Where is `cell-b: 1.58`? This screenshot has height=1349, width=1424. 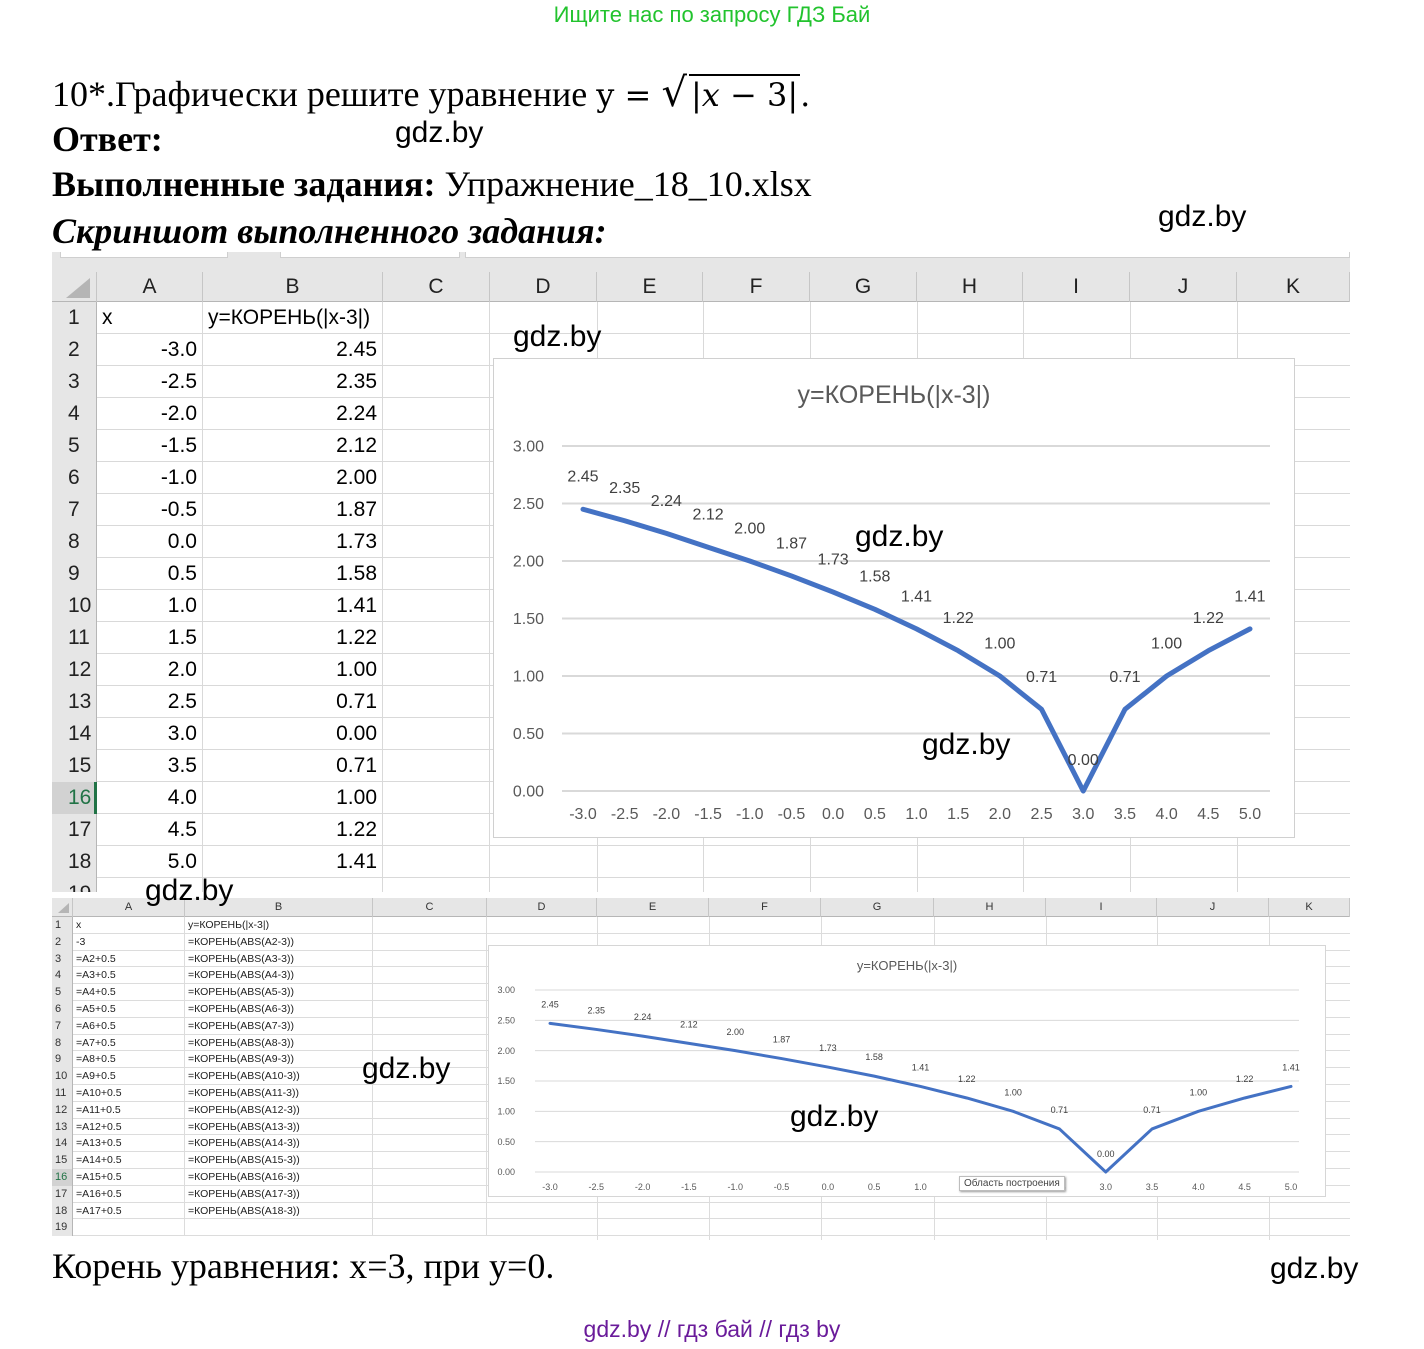
cell-b: 1.58 is located at coordinates (293, 574).